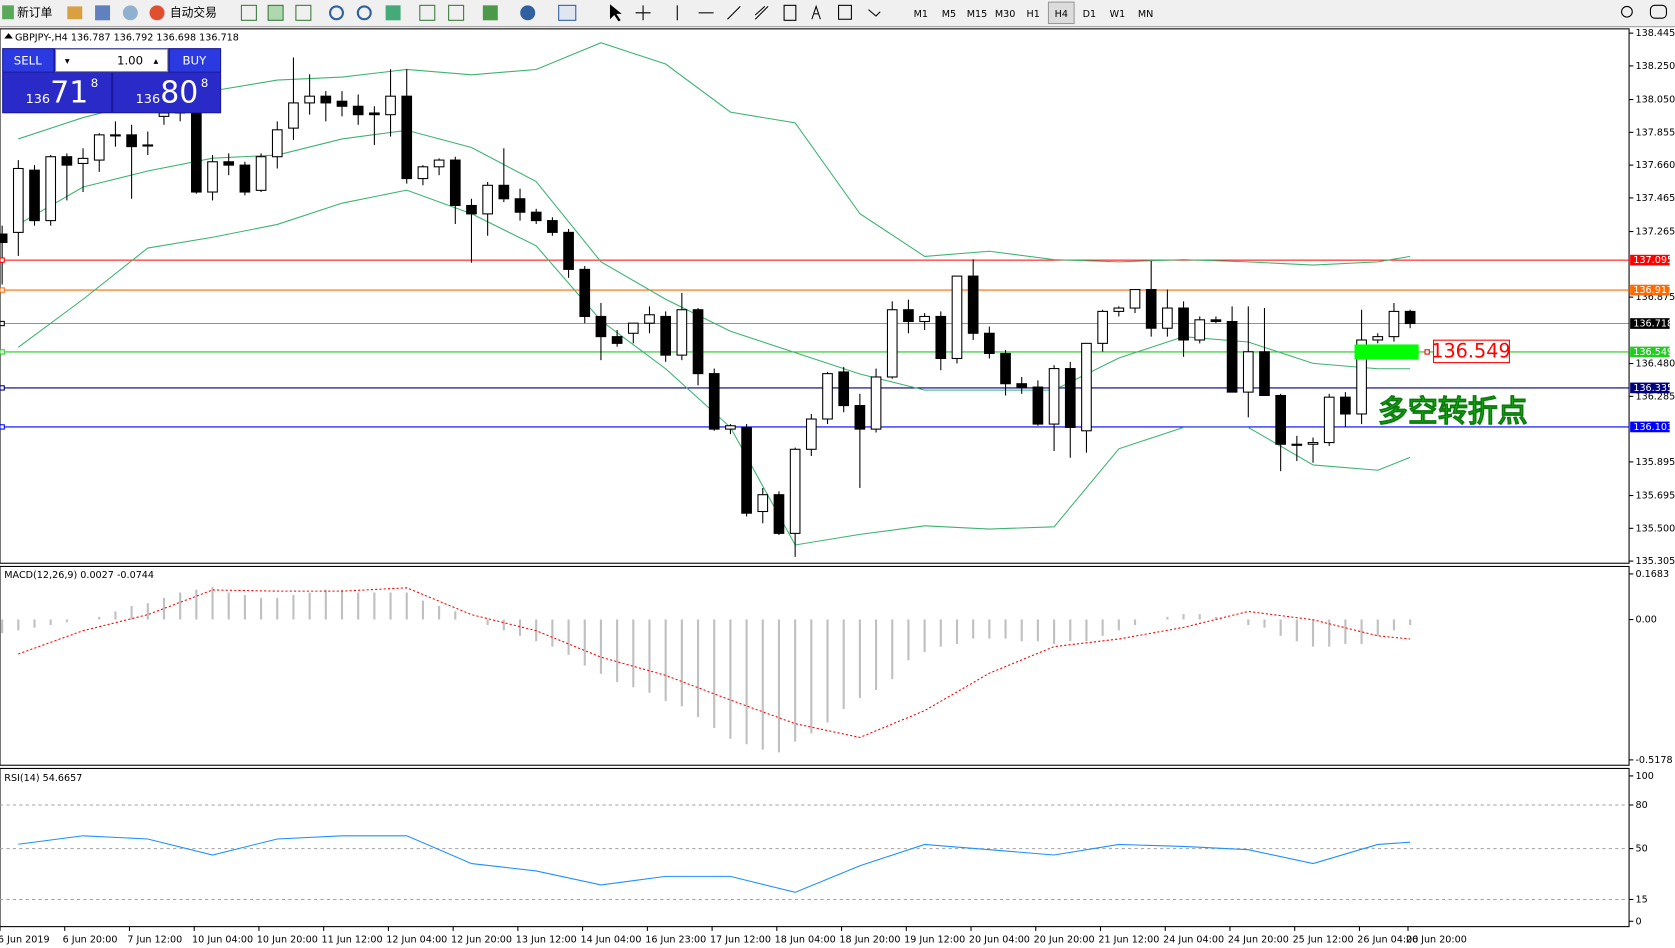 This screenshot has width=1675, height=948. I want to click on x-tick-label: 20 Jun 04:00, so click(999, 939).